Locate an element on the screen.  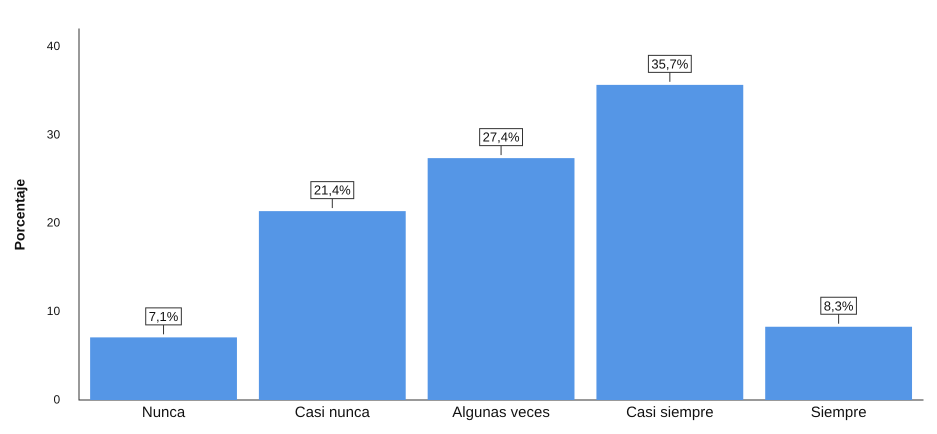
y-tick-label: 20 is located at coordinates (53, 223).